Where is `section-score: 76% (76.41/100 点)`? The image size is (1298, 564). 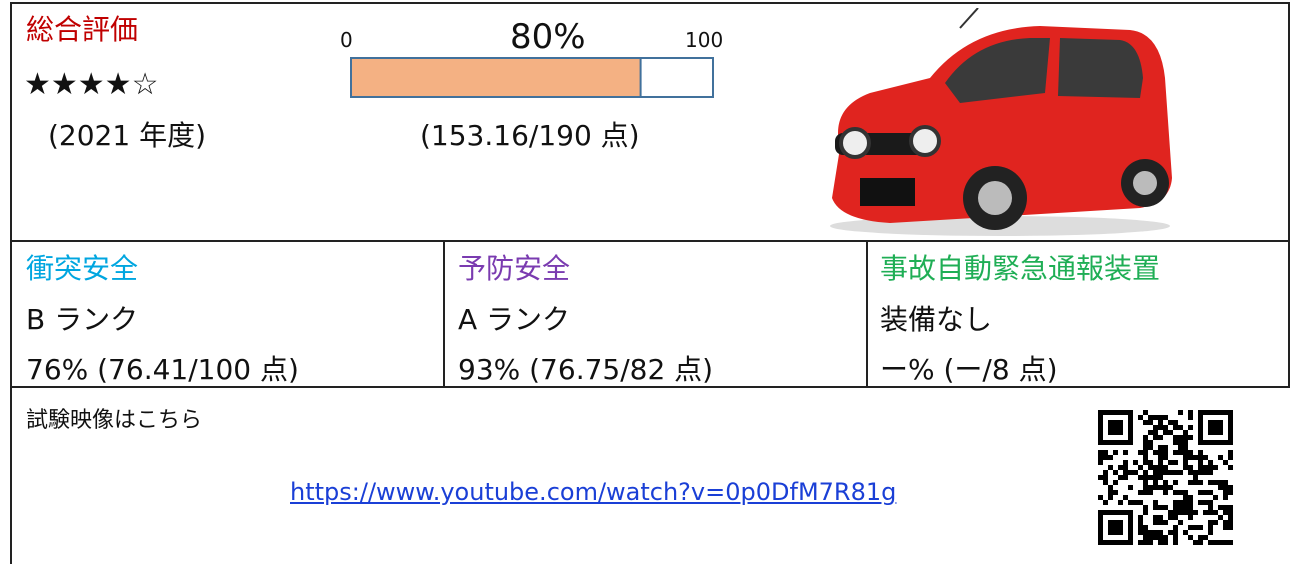
section-score: 76% (76.41/100 点) is located at coordinates (162, 369).